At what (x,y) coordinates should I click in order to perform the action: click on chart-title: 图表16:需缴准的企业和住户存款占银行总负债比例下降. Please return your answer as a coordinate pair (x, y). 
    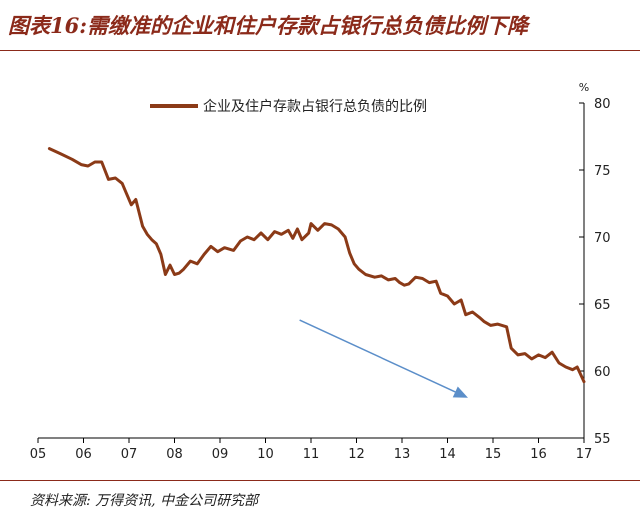
    Looking at the image, I should click on (268, 25).